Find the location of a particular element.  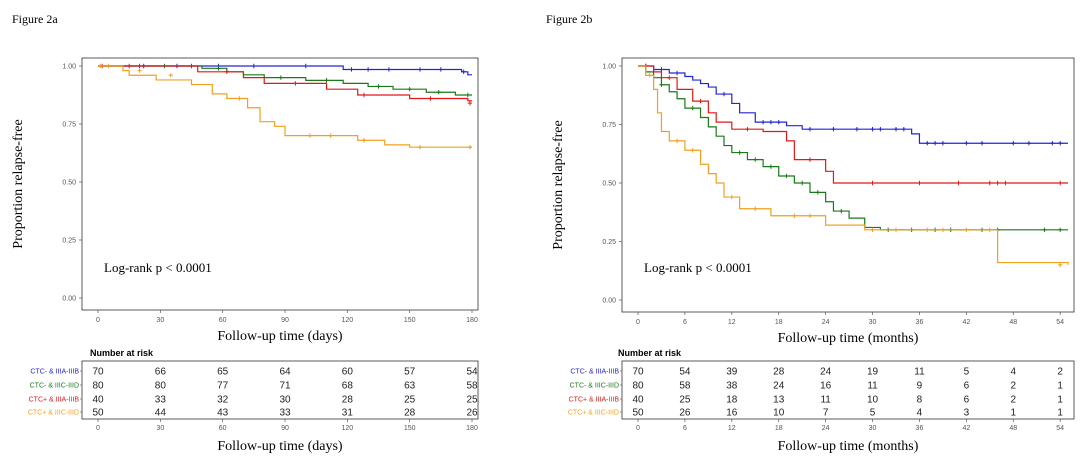

y-tick-label: 0.00 is located at coordinates (69, 299).